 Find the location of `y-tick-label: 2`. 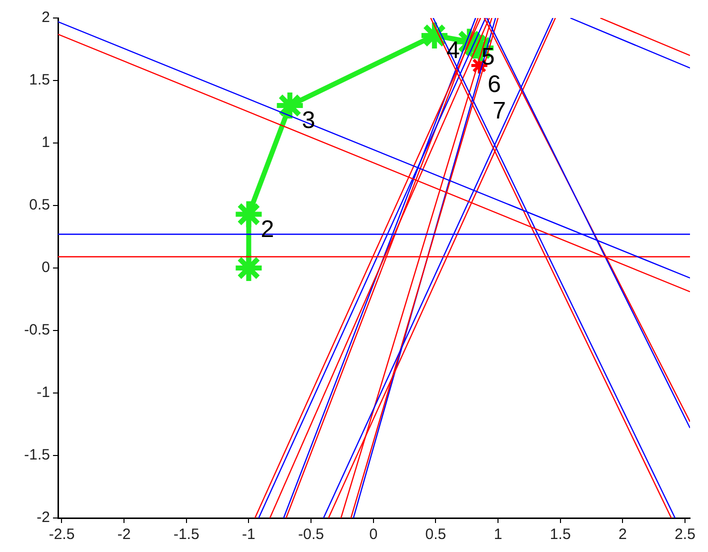

y-tick-label: 2 is located at coordinates (46, 17).